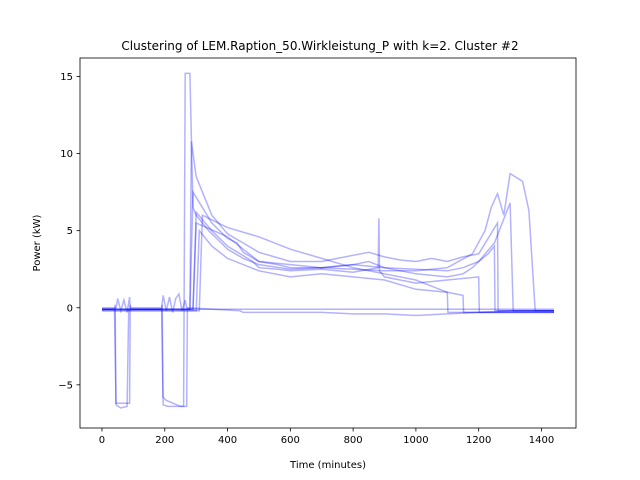 The width and height of the screenshot is (640, 480). I want to click on y-axis: −5 0 5 10 15, so click(69, 231).